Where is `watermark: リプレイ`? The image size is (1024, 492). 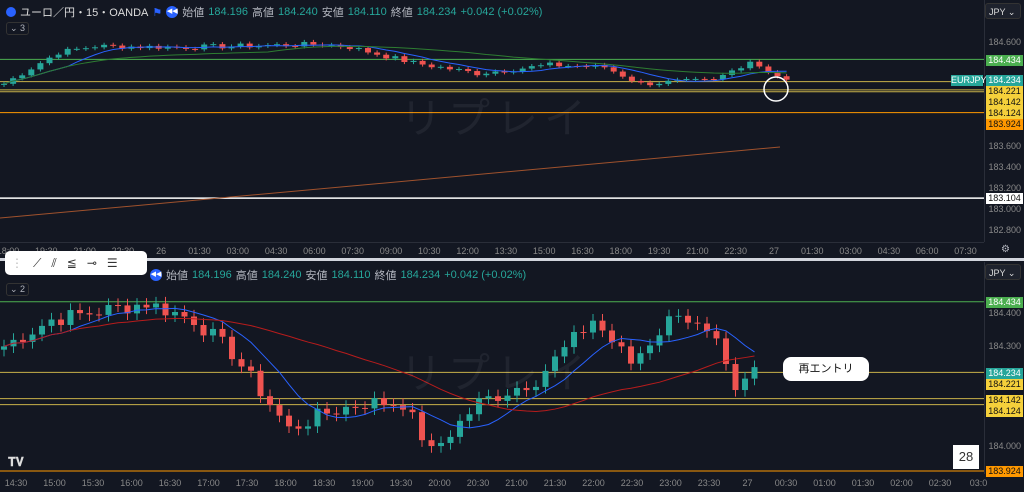 watermark: リプレイ is located at coordinates (496, 118).